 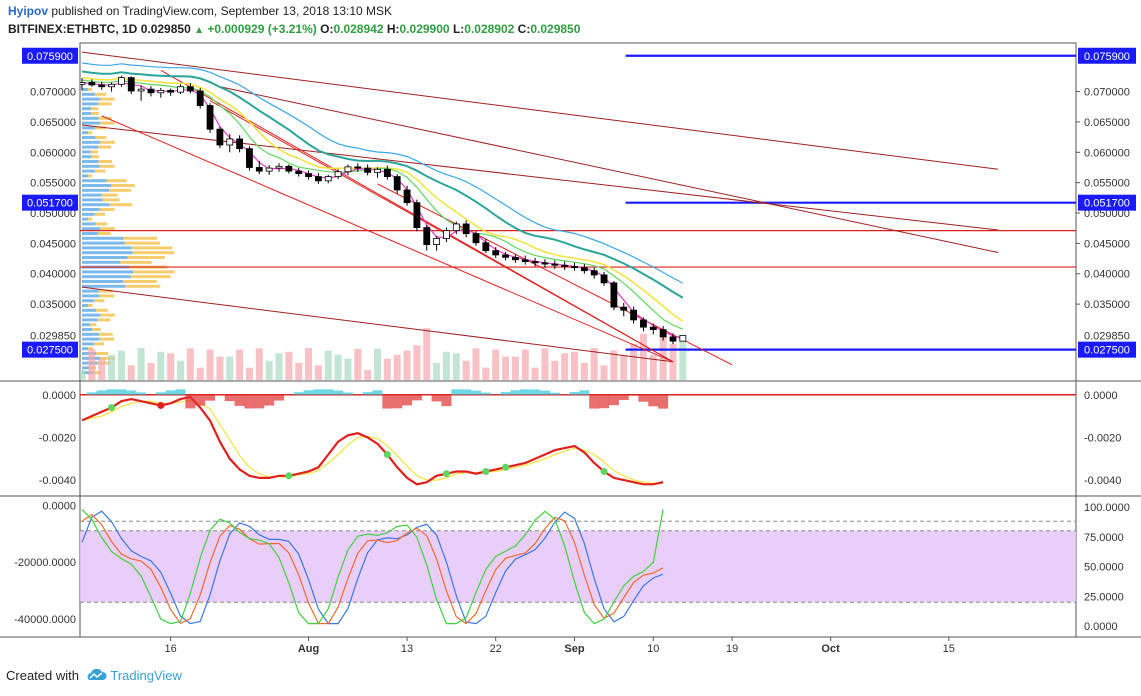 I want to click on time-tick-label: 15, so click(x=949, y=649).